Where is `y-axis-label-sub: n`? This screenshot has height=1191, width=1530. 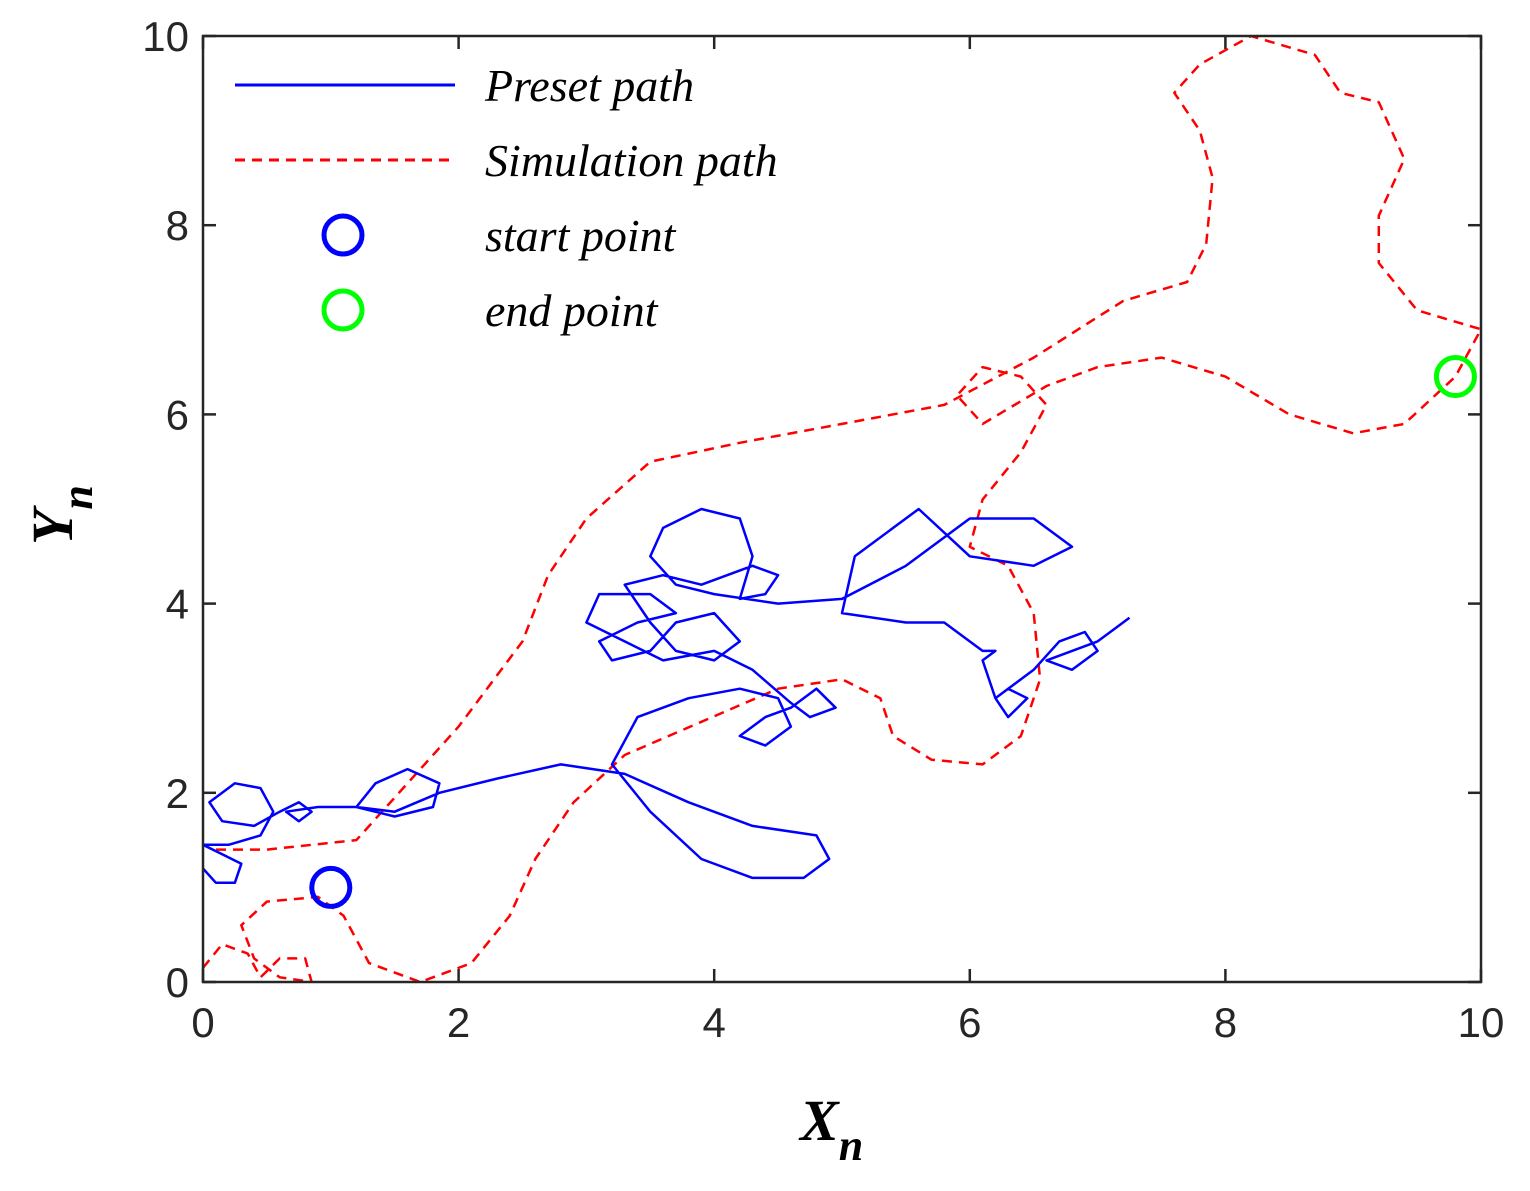
y-axis-label-sub: n is located at coordinates (77, 497).